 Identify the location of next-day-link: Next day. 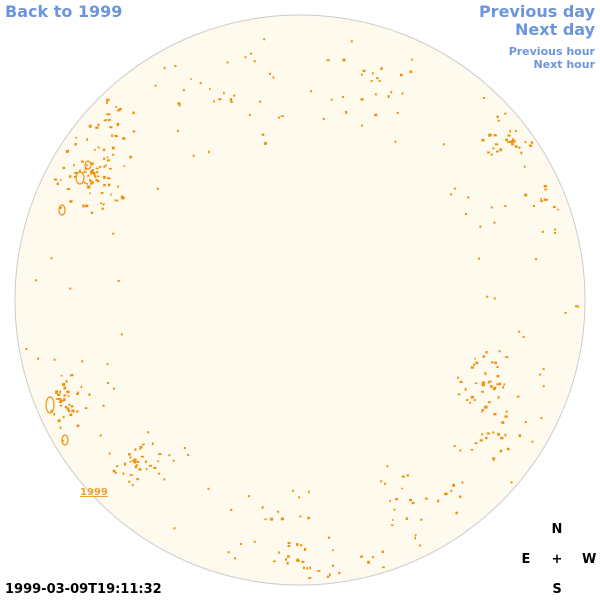
(555, 29).